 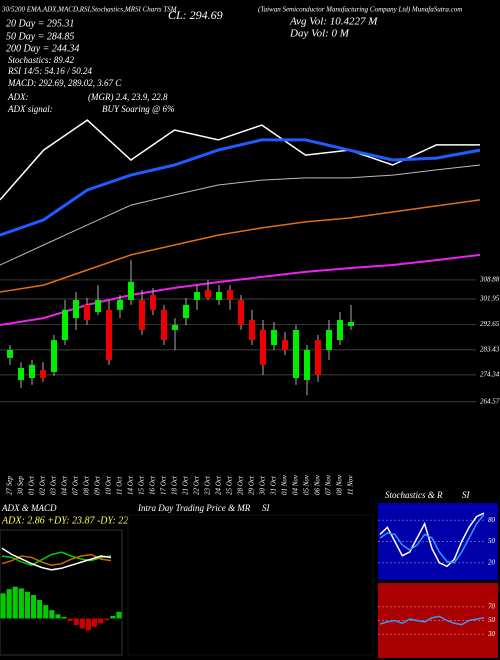 I want to click on x-tick-label: 23 Oct, so click(x=208, y=485).